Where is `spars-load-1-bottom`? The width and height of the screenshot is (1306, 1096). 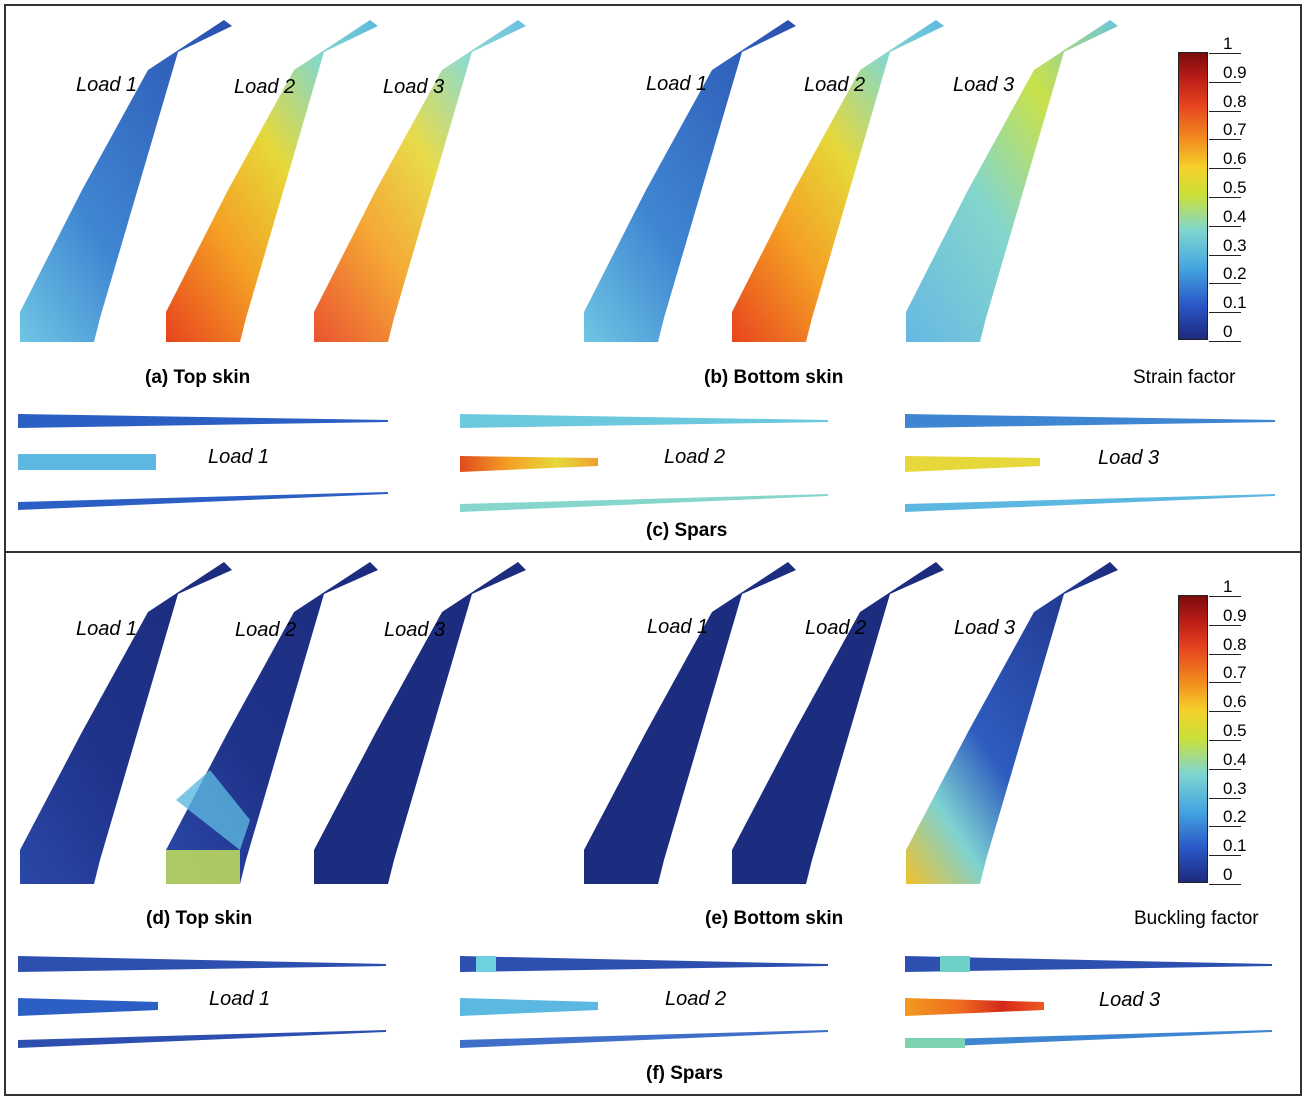
spars-load-1-bottom is located at coordinates (202, 1002).